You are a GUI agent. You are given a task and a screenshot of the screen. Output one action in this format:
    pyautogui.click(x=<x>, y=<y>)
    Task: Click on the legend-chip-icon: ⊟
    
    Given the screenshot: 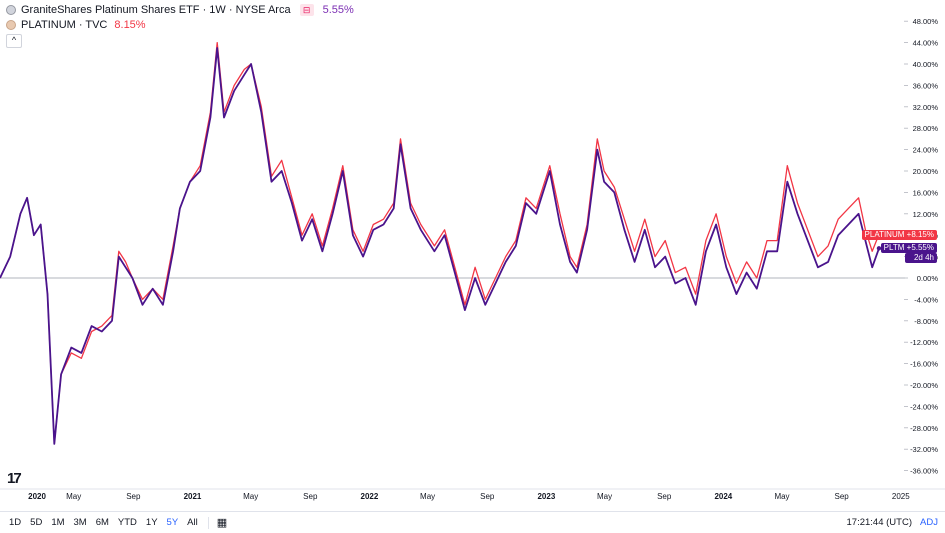 What is the action you would take?
    pyautogui.click(x=306, y=10)
    